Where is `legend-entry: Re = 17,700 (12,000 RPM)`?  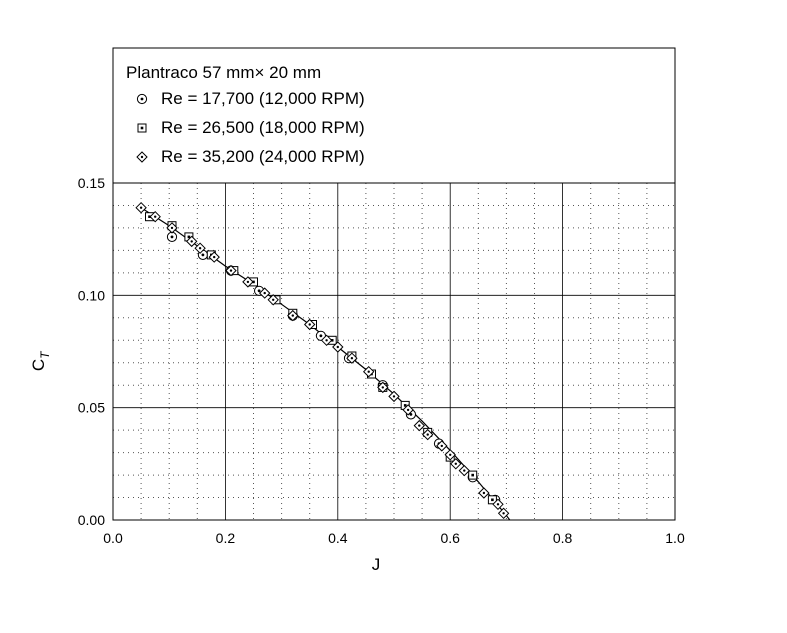 legend-entry: Re = 17,700 (12,000 RPM) is located at coordinates (250, 98).